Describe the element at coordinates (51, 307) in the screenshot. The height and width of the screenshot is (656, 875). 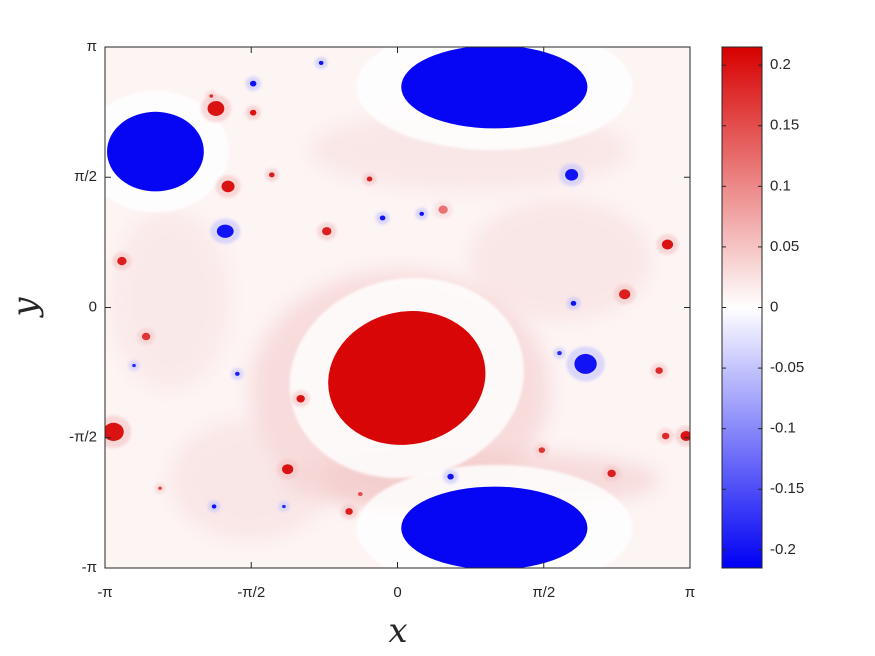
I see `y-axis-labels: -π -π/2 0 π/2 π y` at that location.